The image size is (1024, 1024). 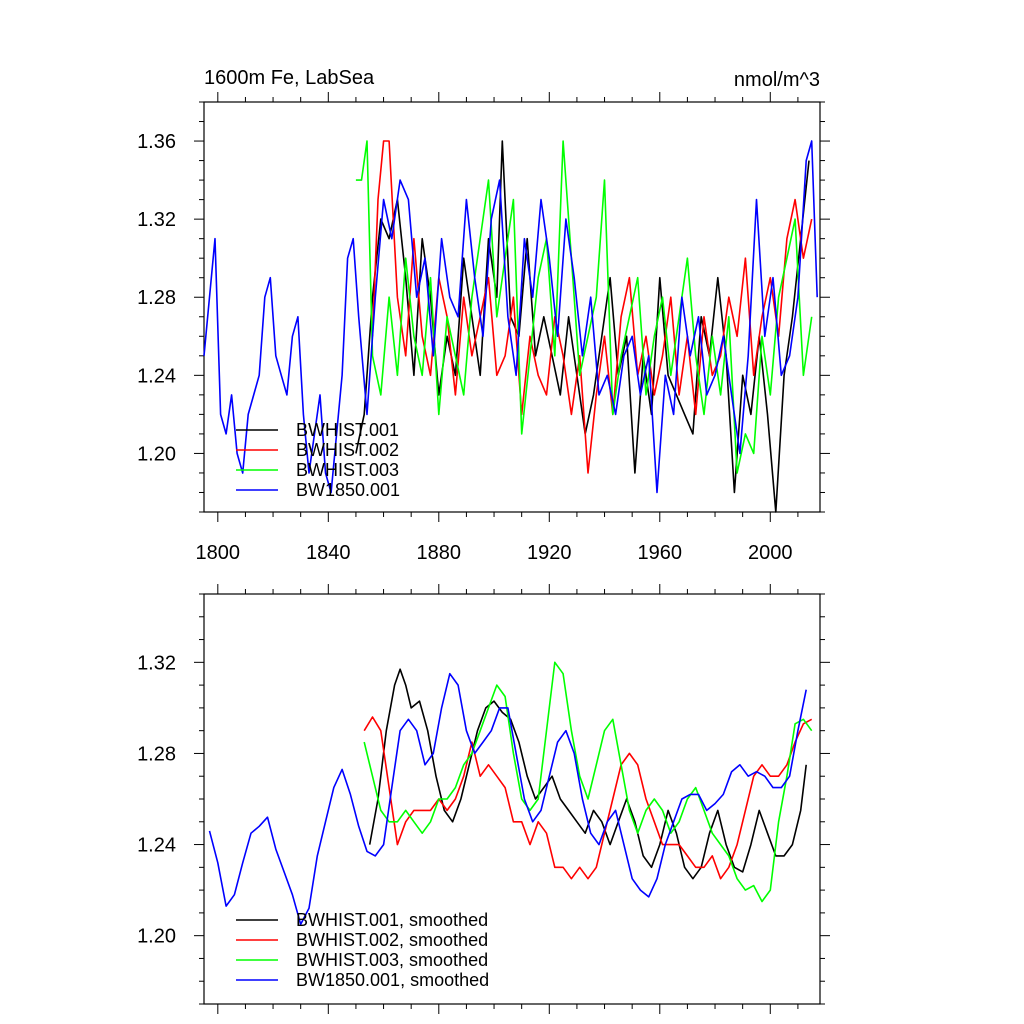 I want to click on series-line-bw1850-001-smoothed, so click(x=507, y=799).